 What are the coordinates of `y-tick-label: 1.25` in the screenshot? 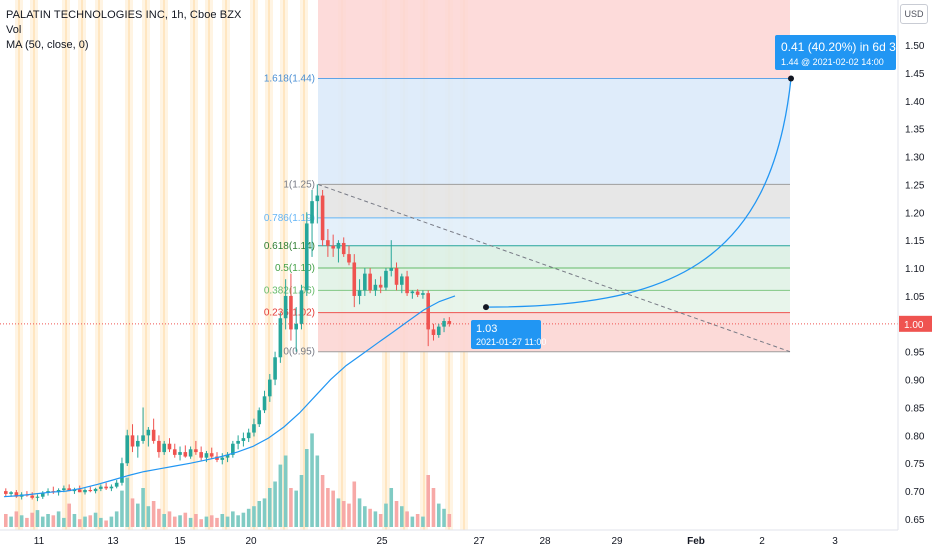 It's located at (915, 185).